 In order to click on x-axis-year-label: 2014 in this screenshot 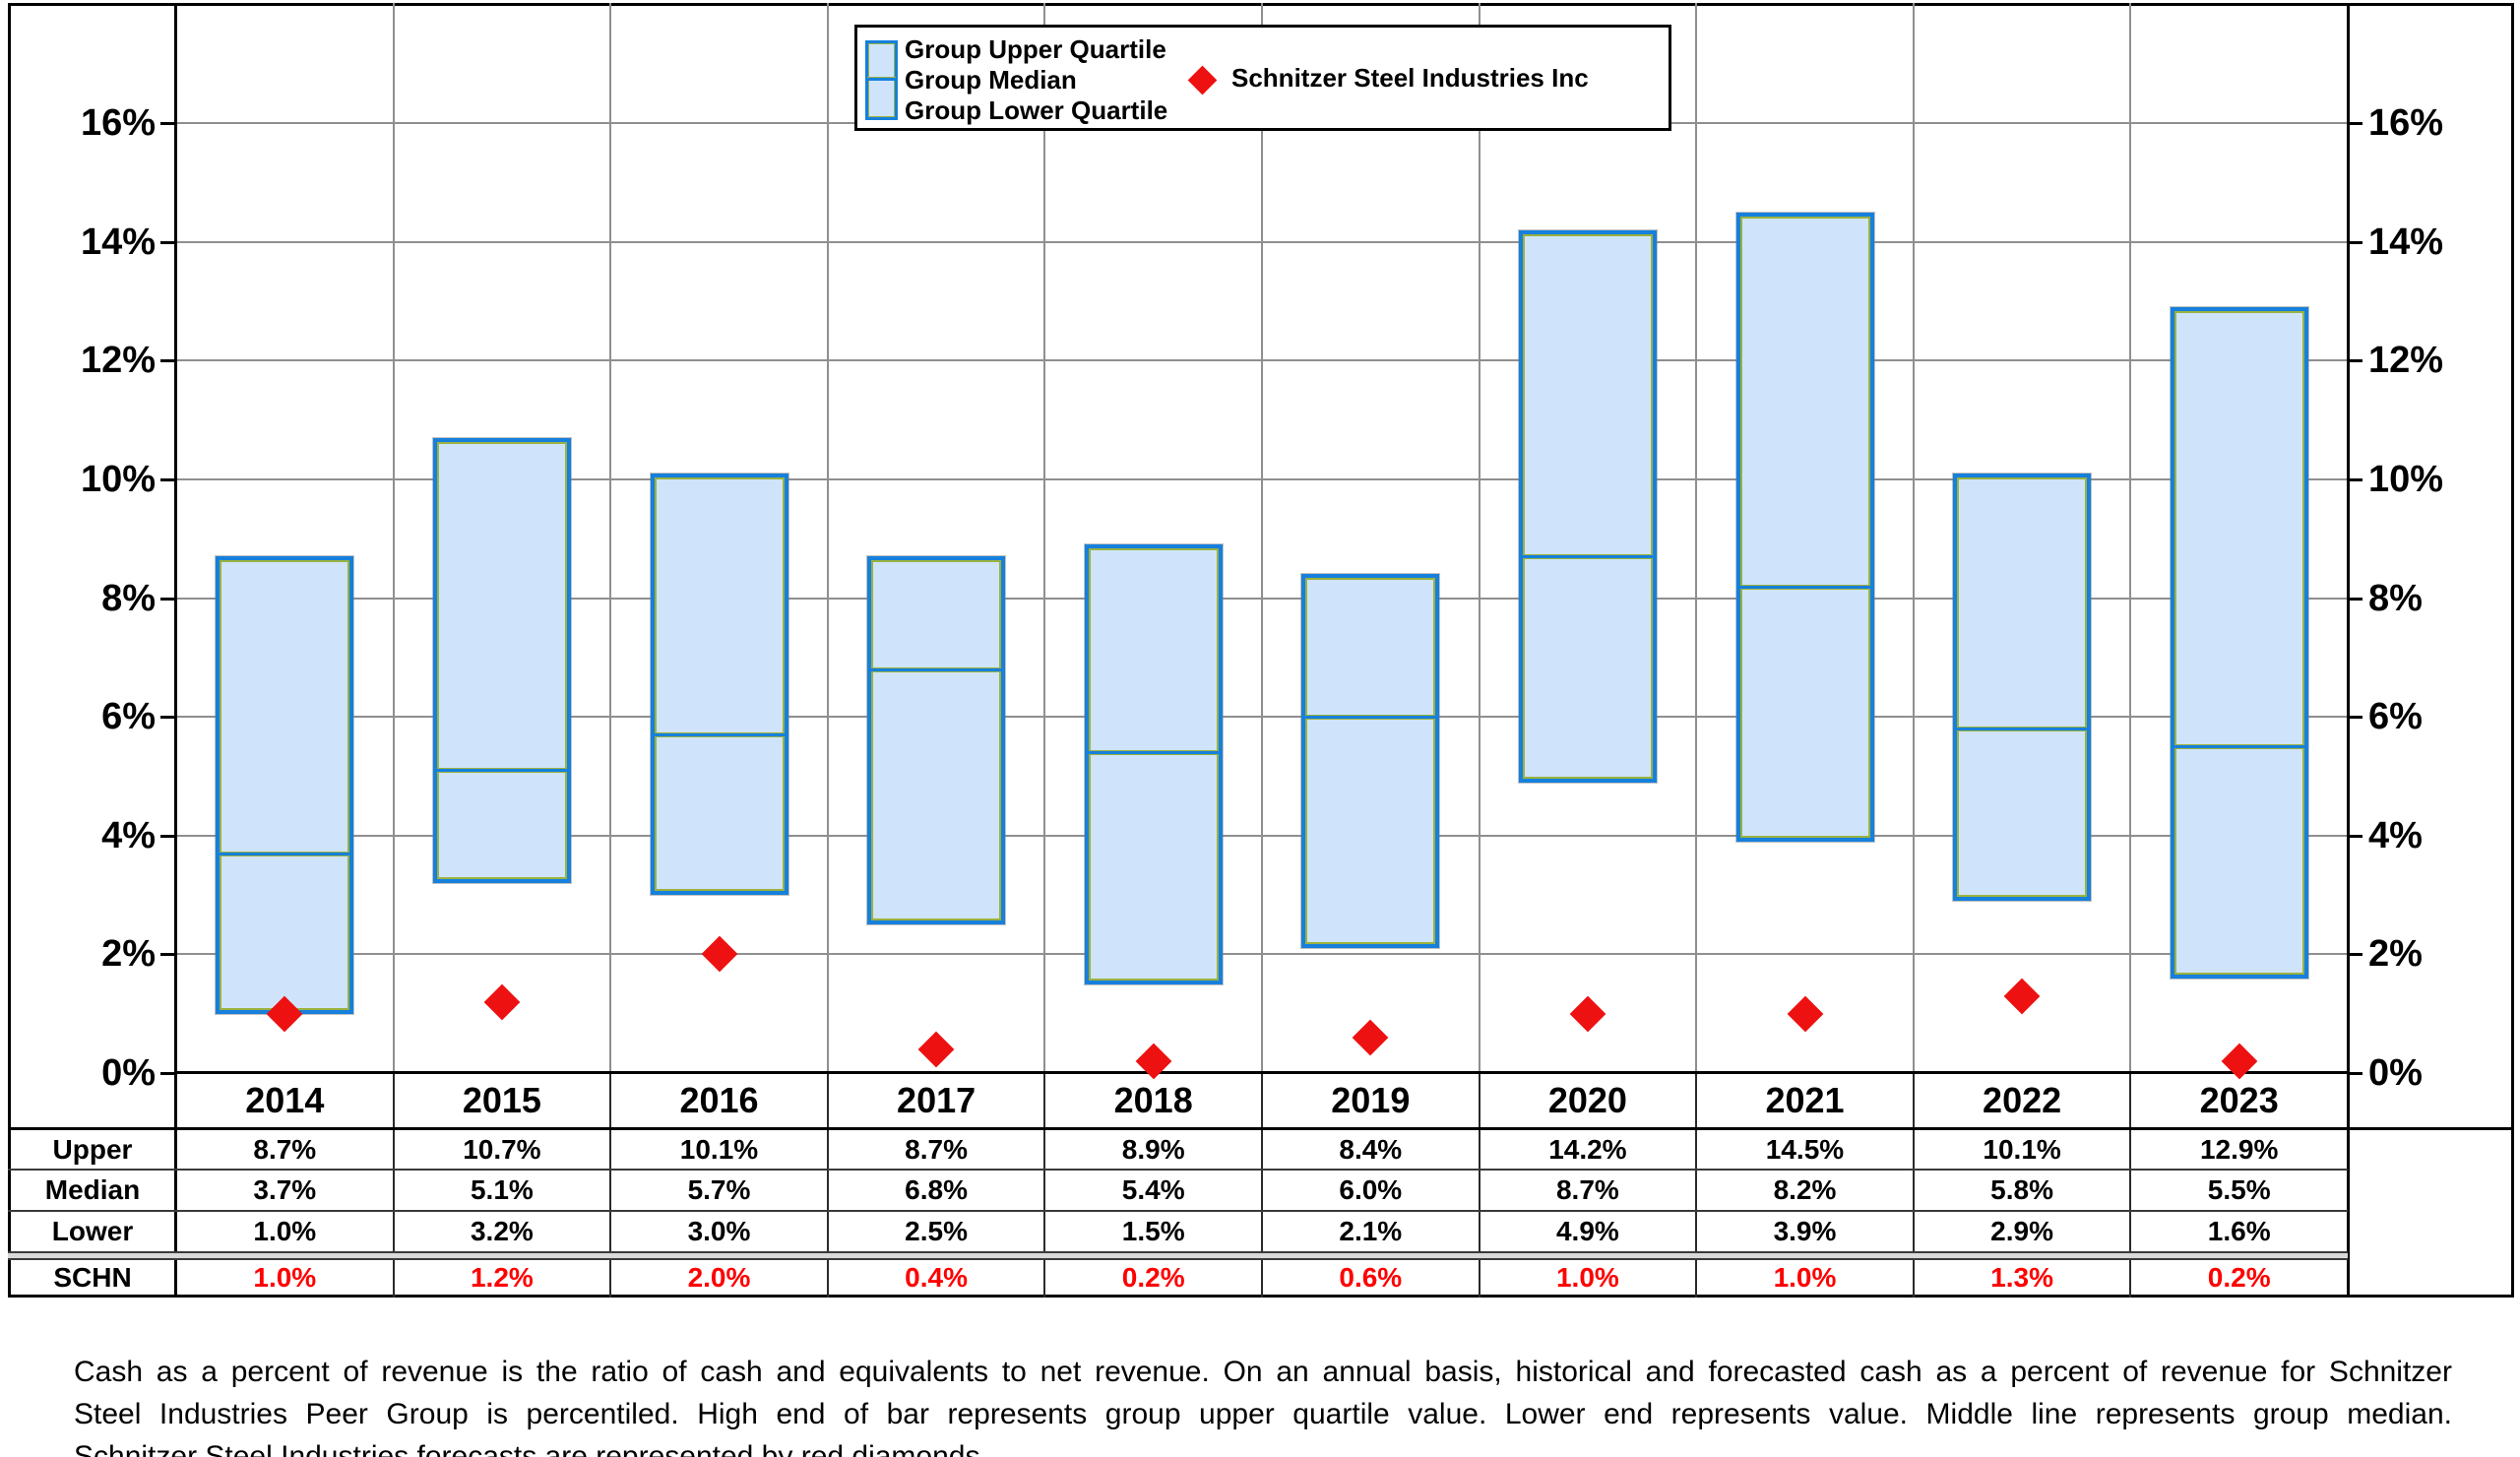, I will do `click(285, 1100)`.